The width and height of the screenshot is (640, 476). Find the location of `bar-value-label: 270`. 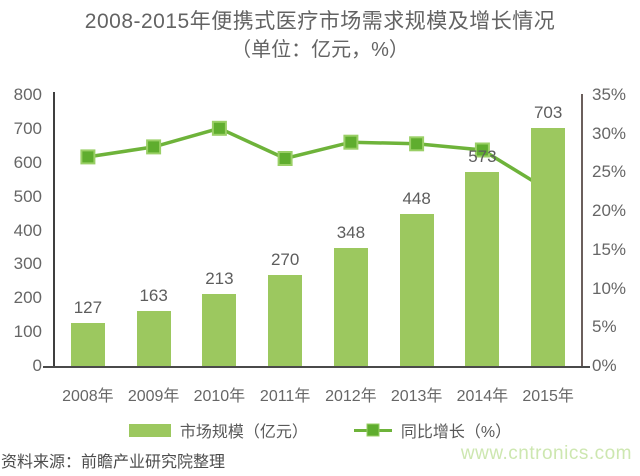

bar-value-label: 270 is located at coordinates (285, 259).